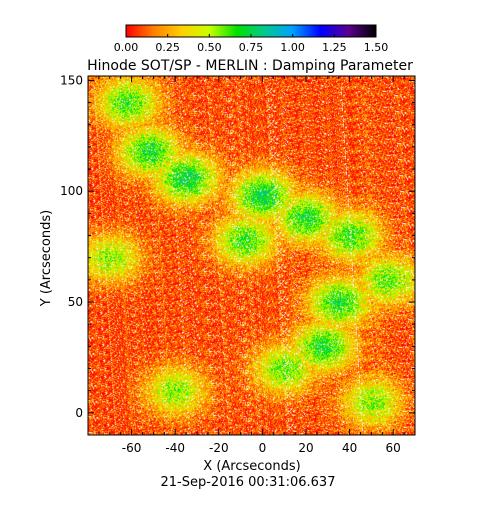  I want to click on colorbar-tick-label: 0.75, so click(251, 47).